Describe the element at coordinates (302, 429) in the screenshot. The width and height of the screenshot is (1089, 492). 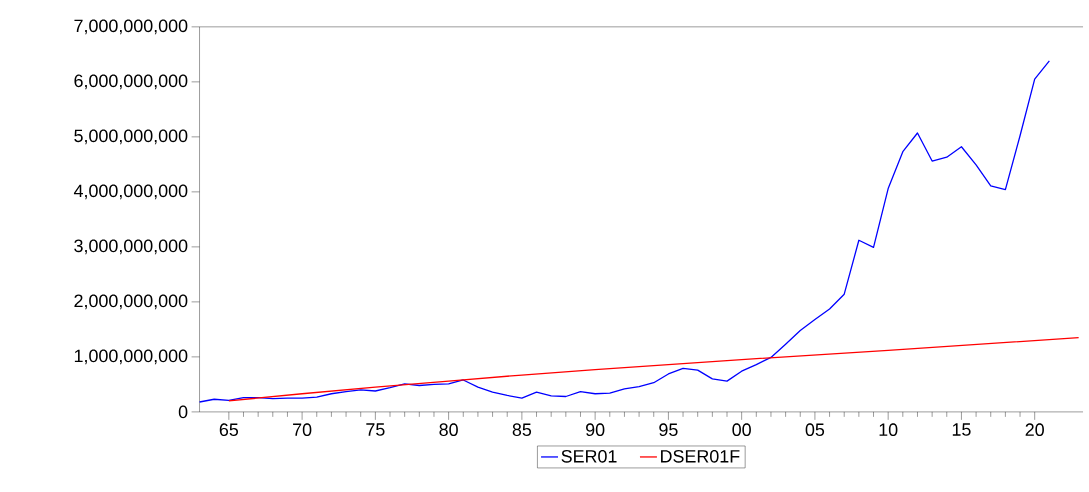
I see `x-tick-label: 70` at that location.